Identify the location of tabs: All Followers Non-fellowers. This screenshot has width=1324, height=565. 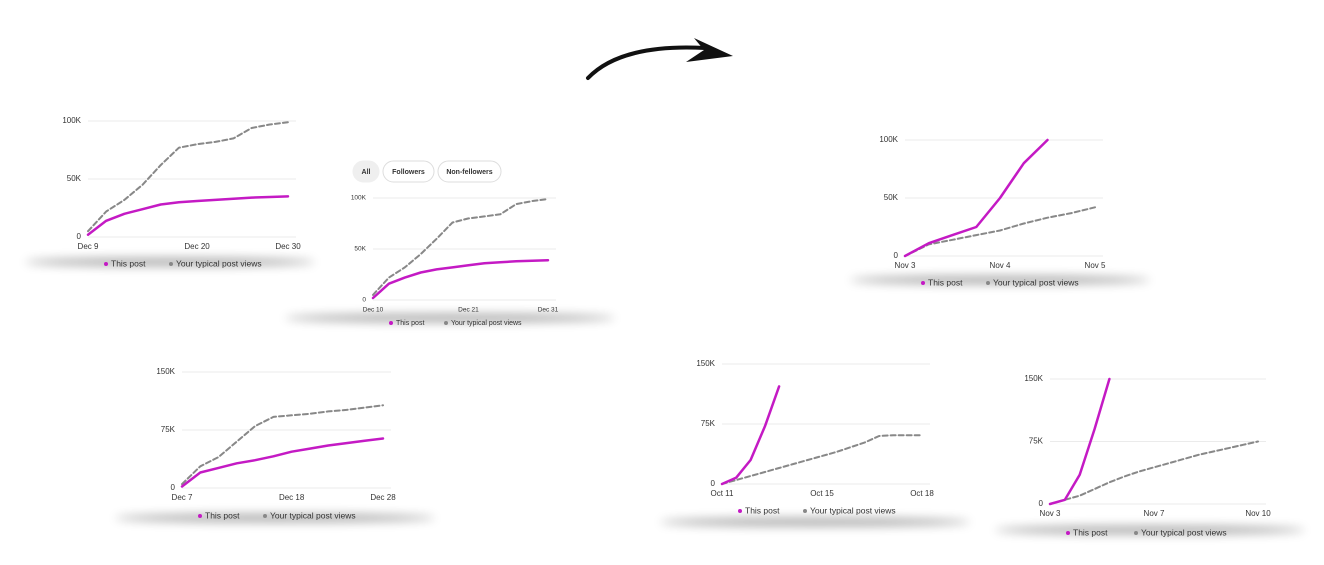
(427, 171).